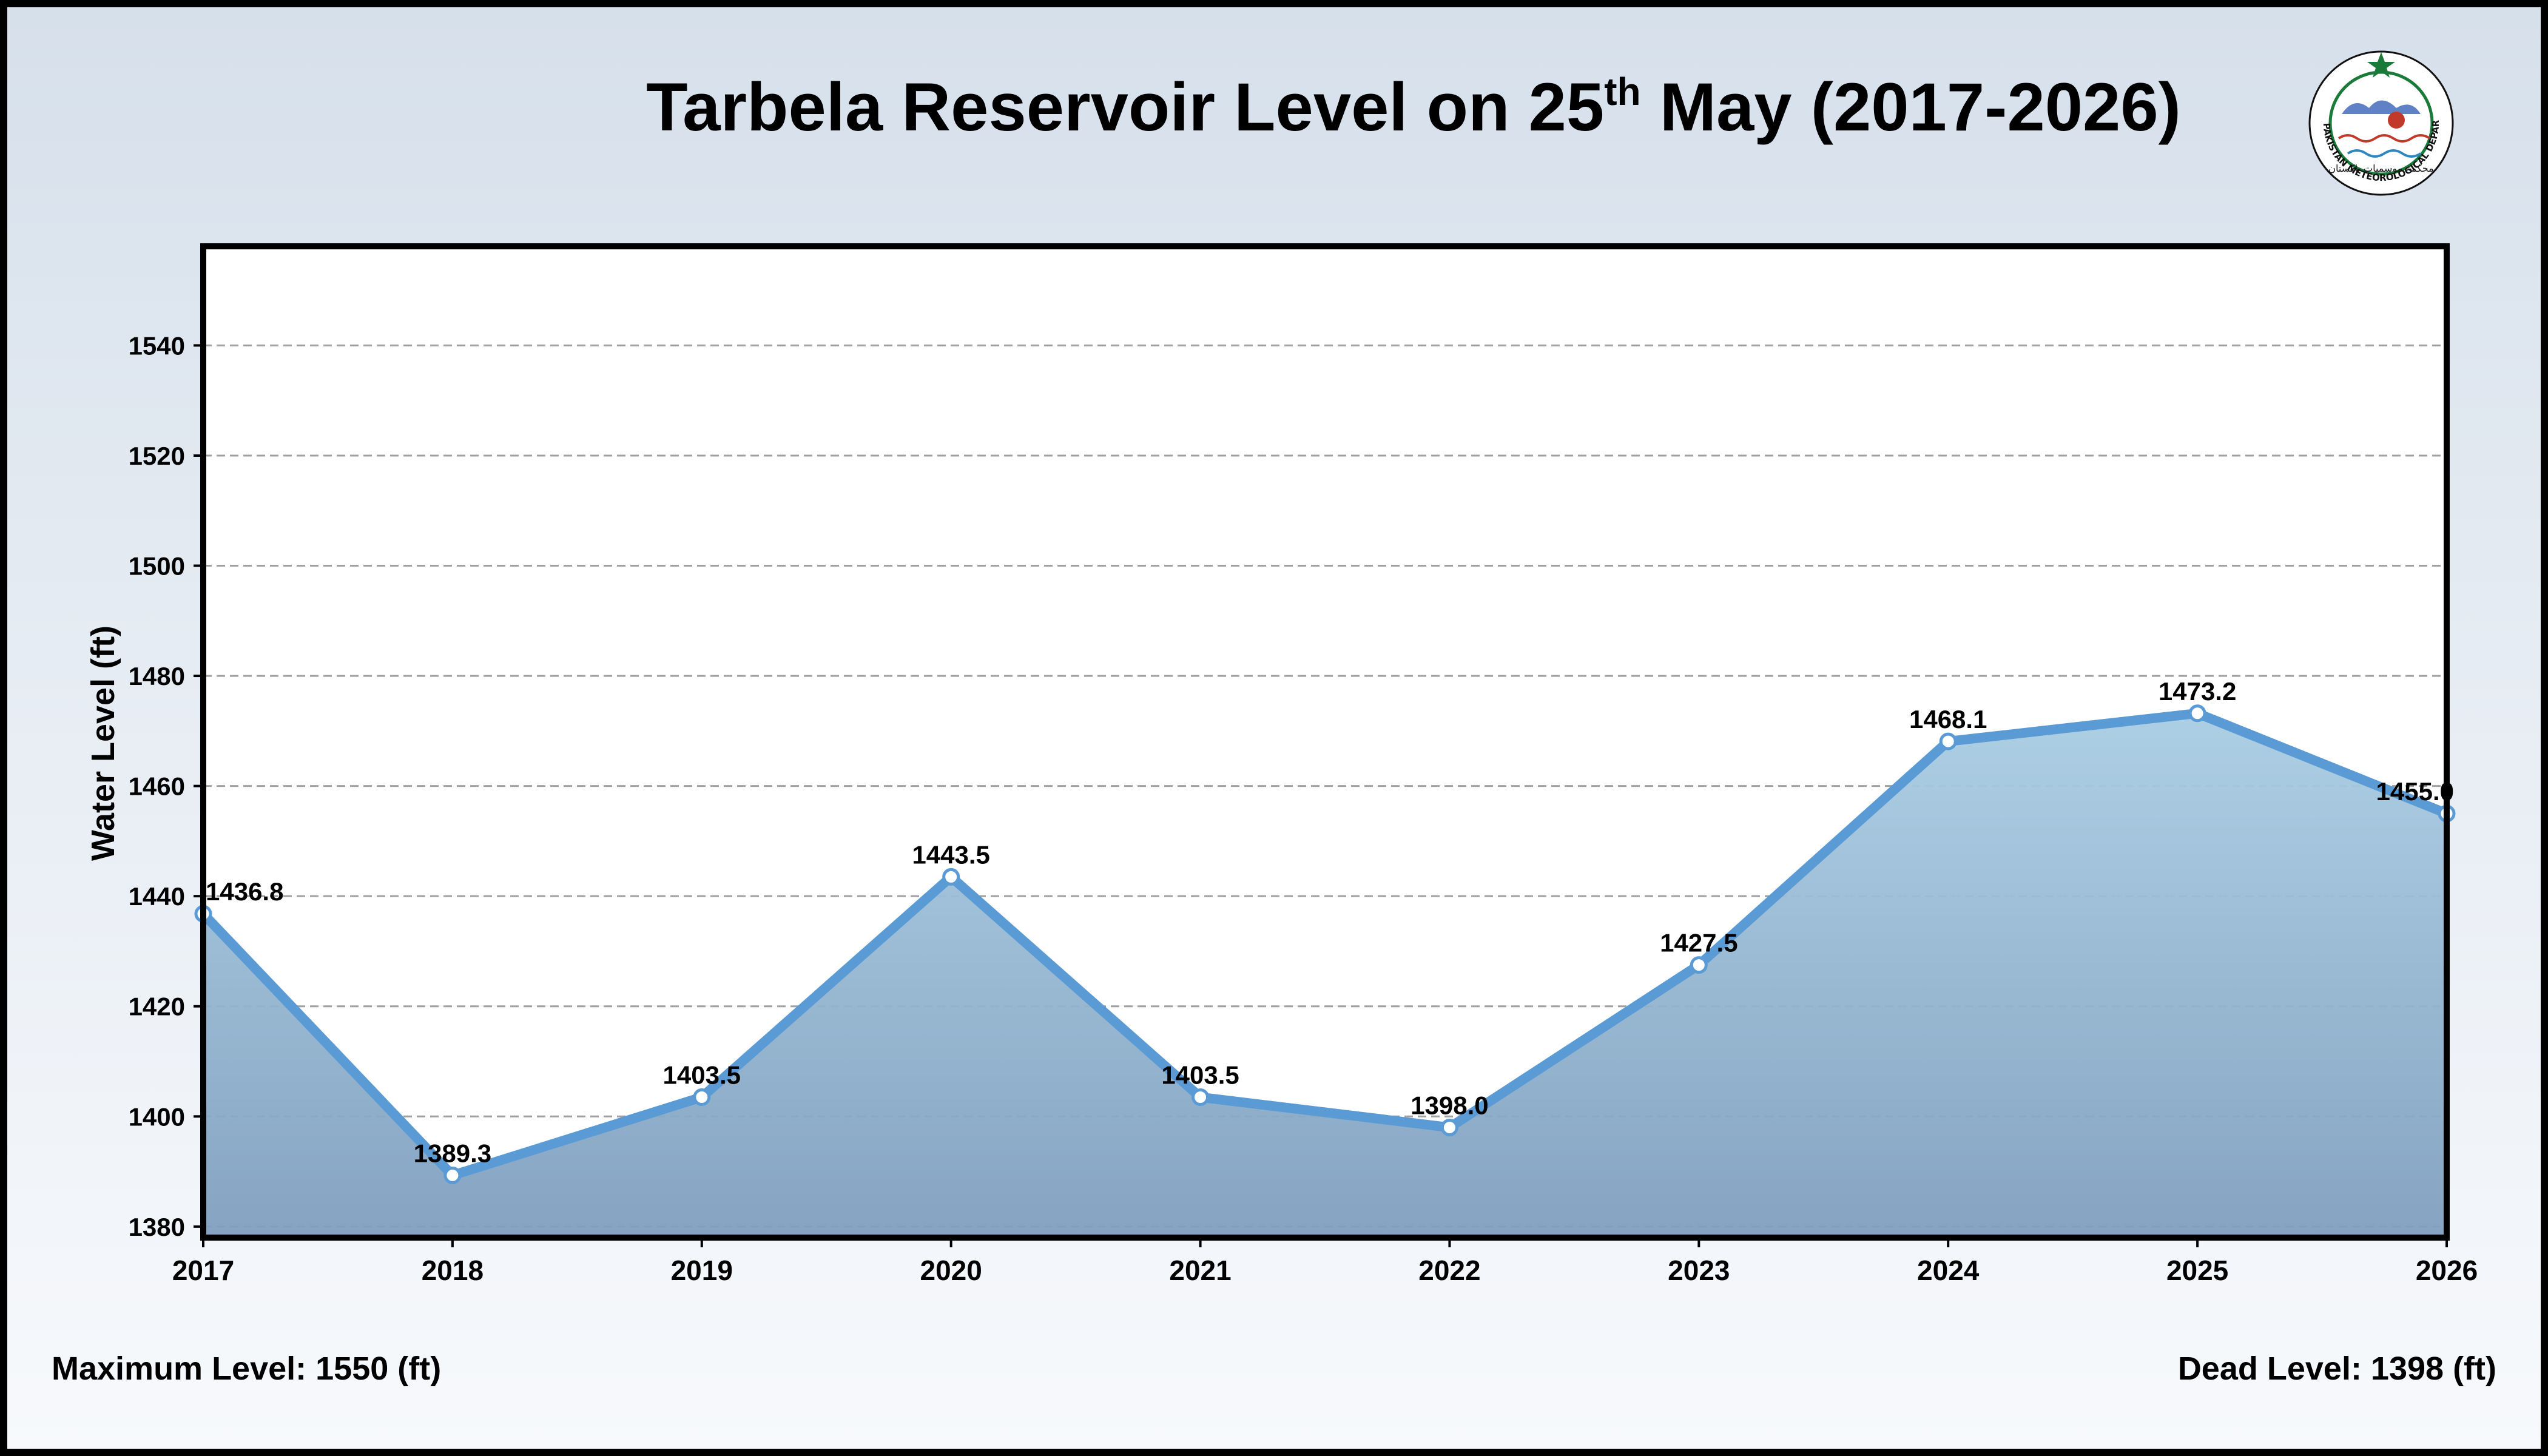 The height and width of the screenshot is (1456, 2548). Describe the element at coordinates (1948, 719) in the screenshot. I see `data-label: 1468.1` at that location.